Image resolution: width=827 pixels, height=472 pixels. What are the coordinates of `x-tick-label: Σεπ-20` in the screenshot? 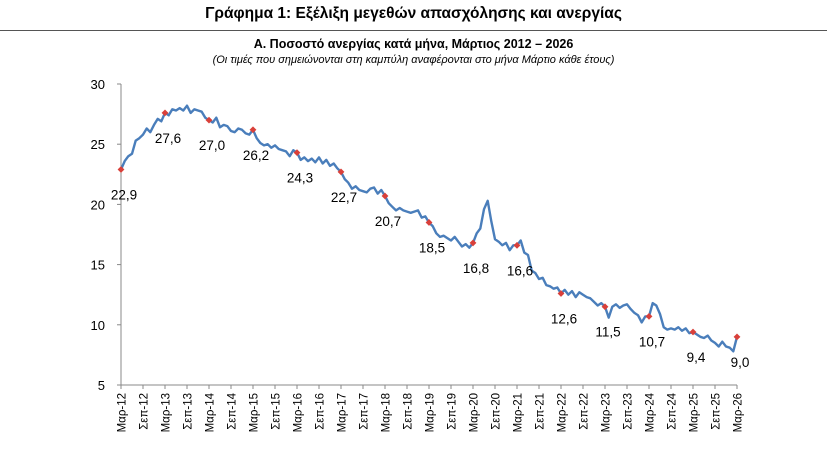 It's located at (497, 411).